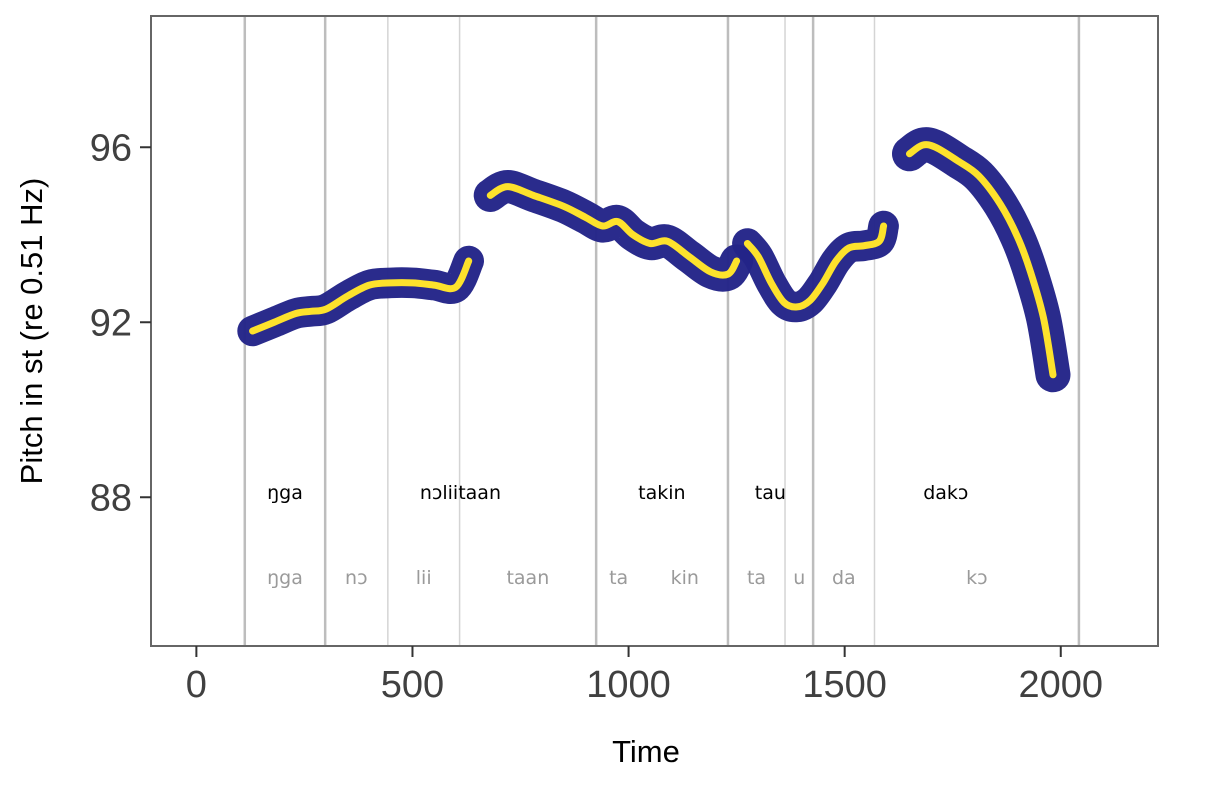 The height and width of the screenshot is (787, 1205). Describe the element at coordinates (646, 751) in the screenshot. I see `x-axis-title: Time` at that location.